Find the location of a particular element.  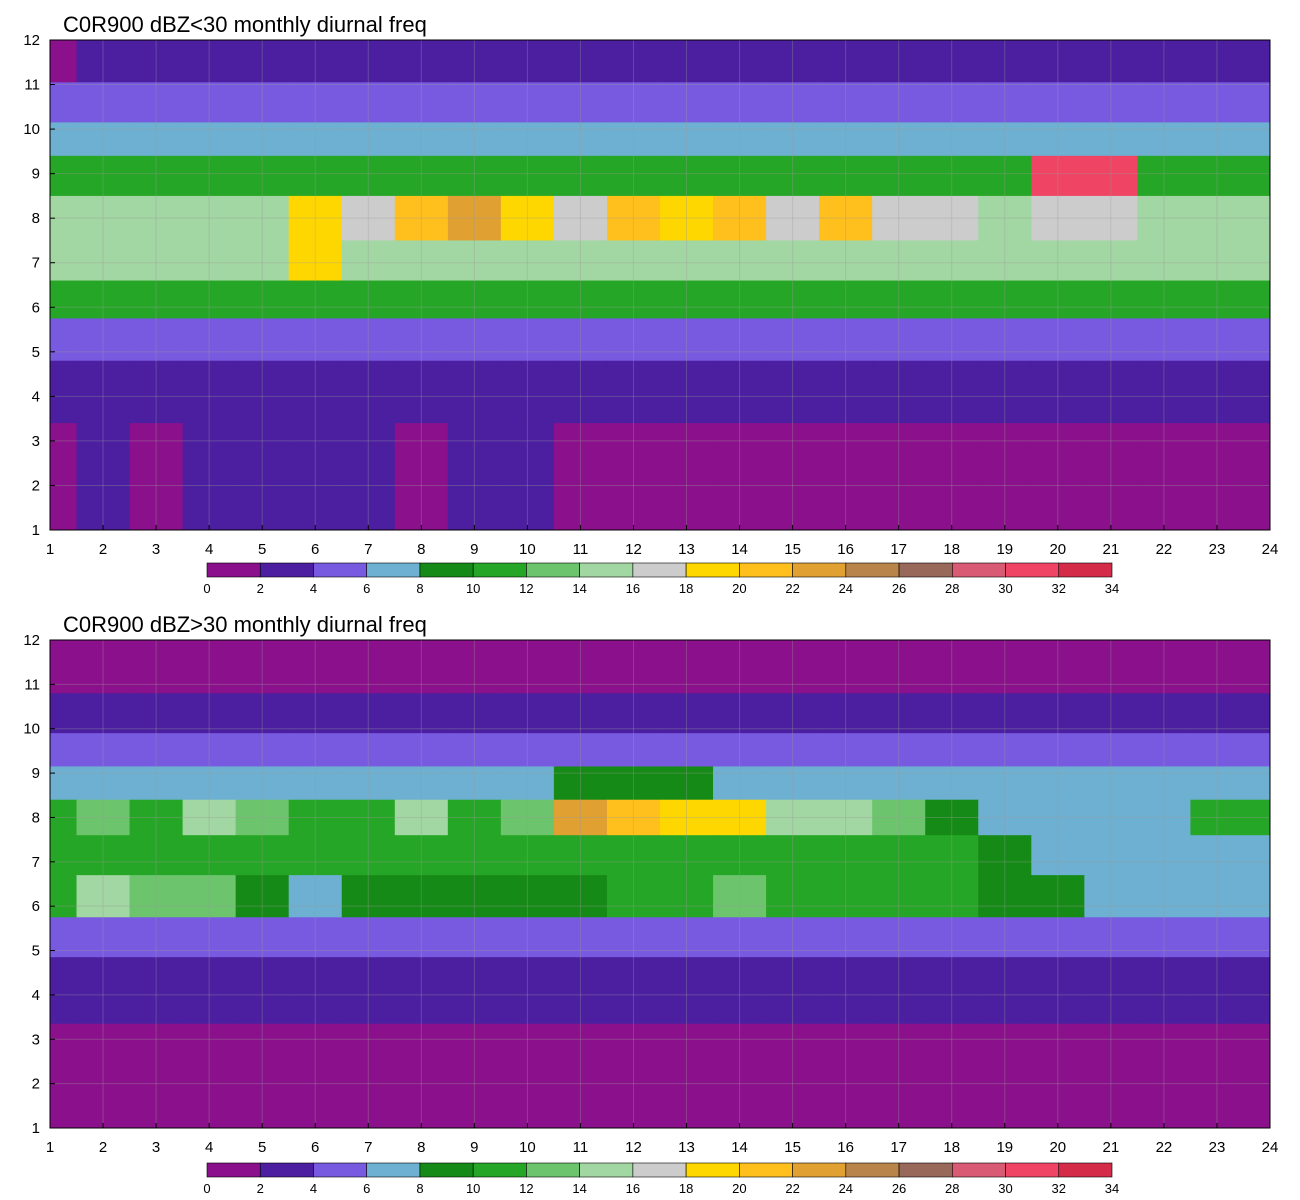

colorbar-label: 12 is located at coordinates (526, 1188).